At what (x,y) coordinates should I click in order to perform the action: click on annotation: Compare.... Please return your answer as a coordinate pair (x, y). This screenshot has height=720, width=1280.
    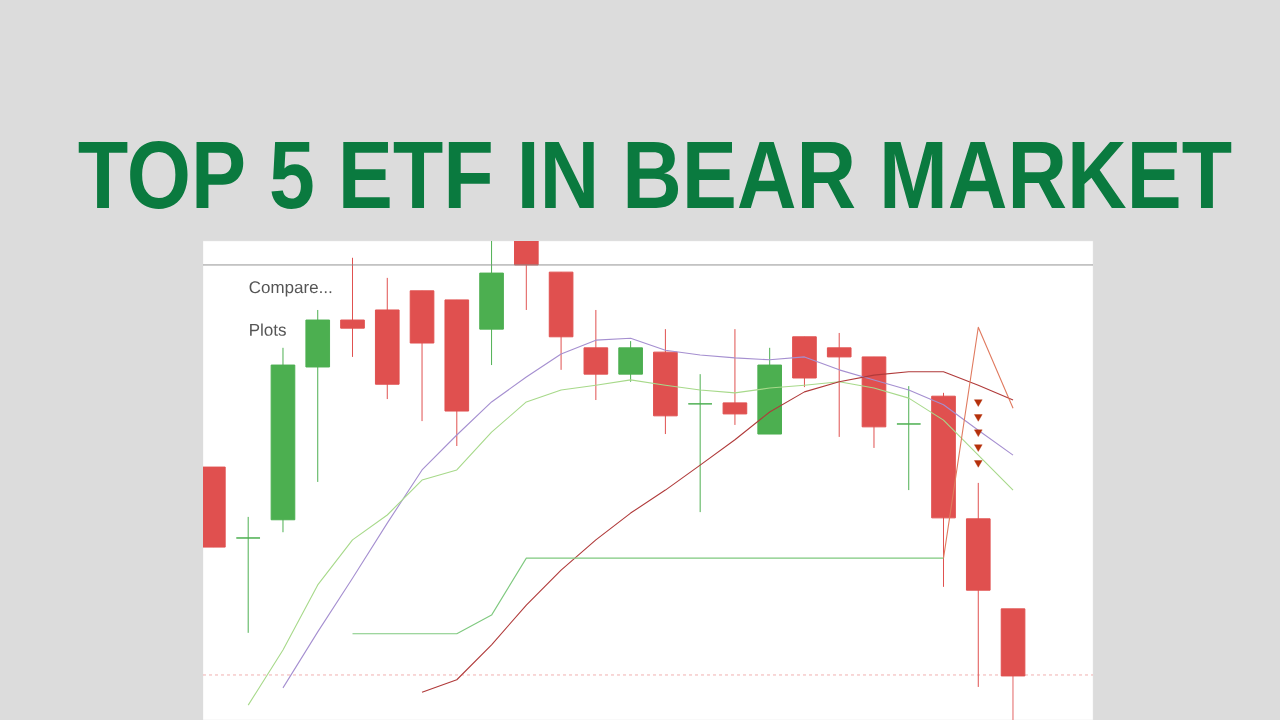
    Looking at the image, I should click on (290, 289).